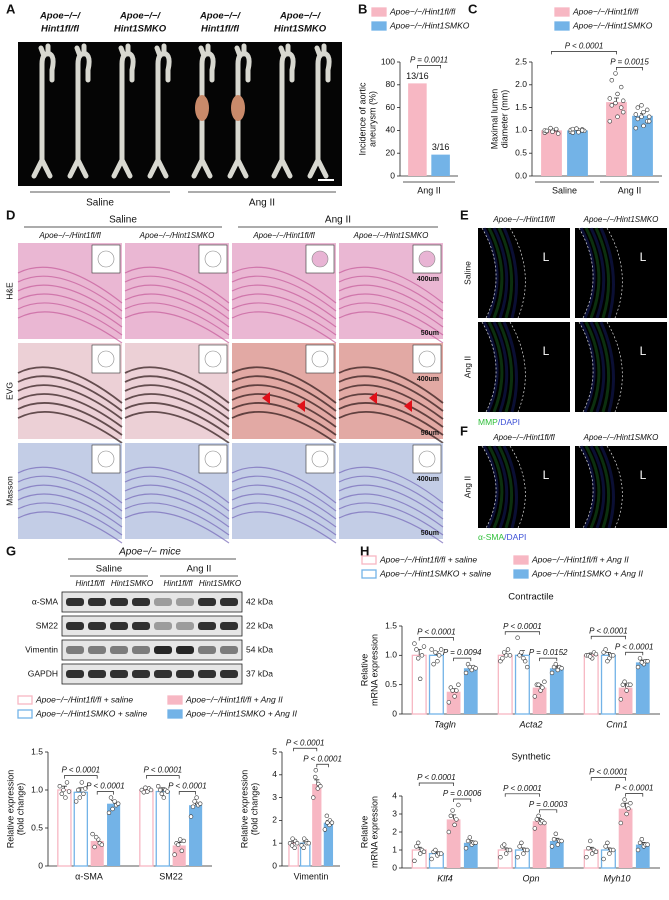 This screenshot has height=900, width=669. I want to click on x-tick-label: Saline, so click(564, 190).